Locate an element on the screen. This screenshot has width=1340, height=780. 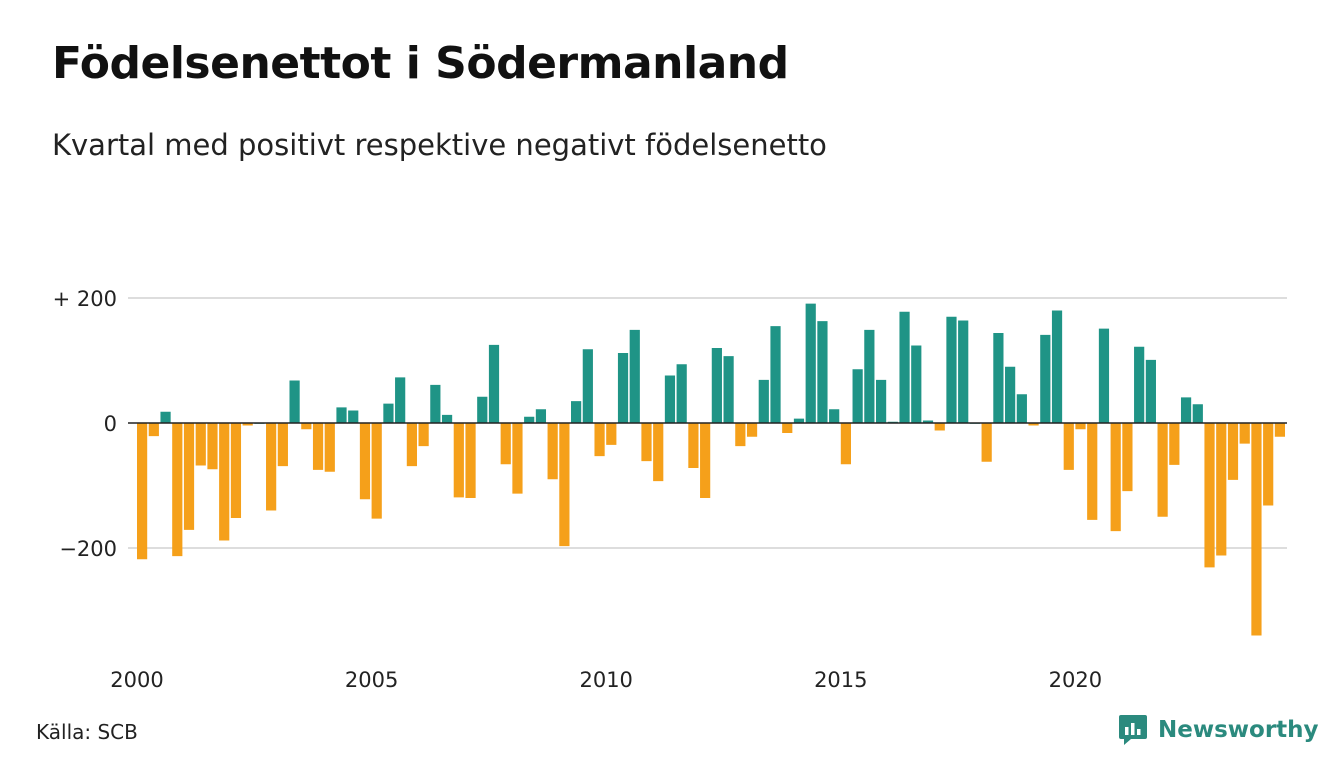
bar-2000-q3 is located at coordinates (165, 417).